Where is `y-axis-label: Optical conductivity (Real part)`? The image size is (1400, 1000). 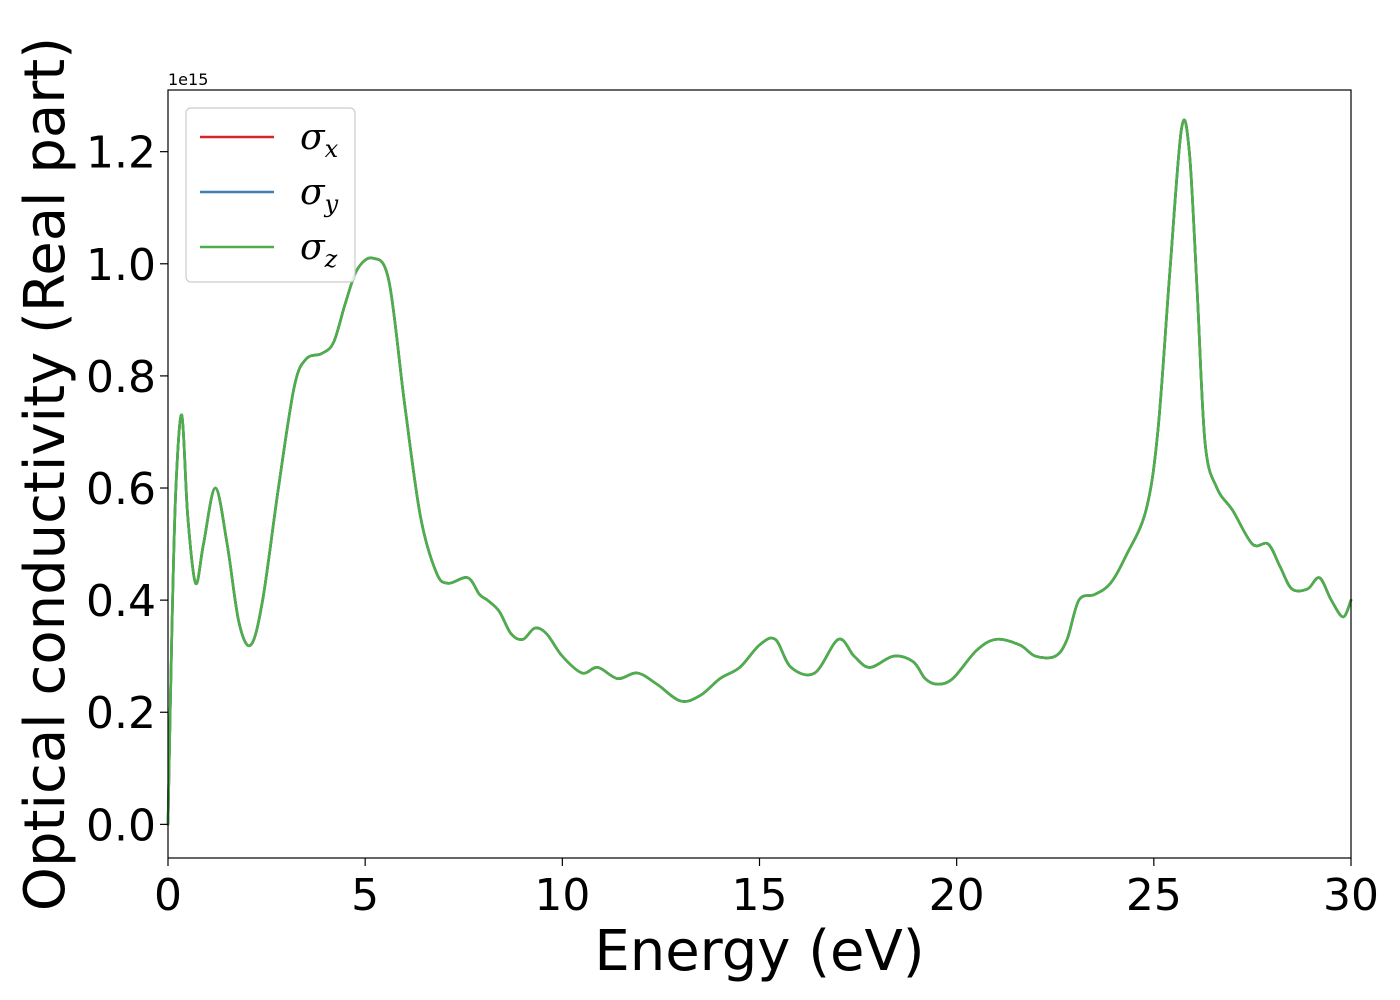
y-axis-label: Optical conductivity (Real part) is located at coordinates (45, 474).